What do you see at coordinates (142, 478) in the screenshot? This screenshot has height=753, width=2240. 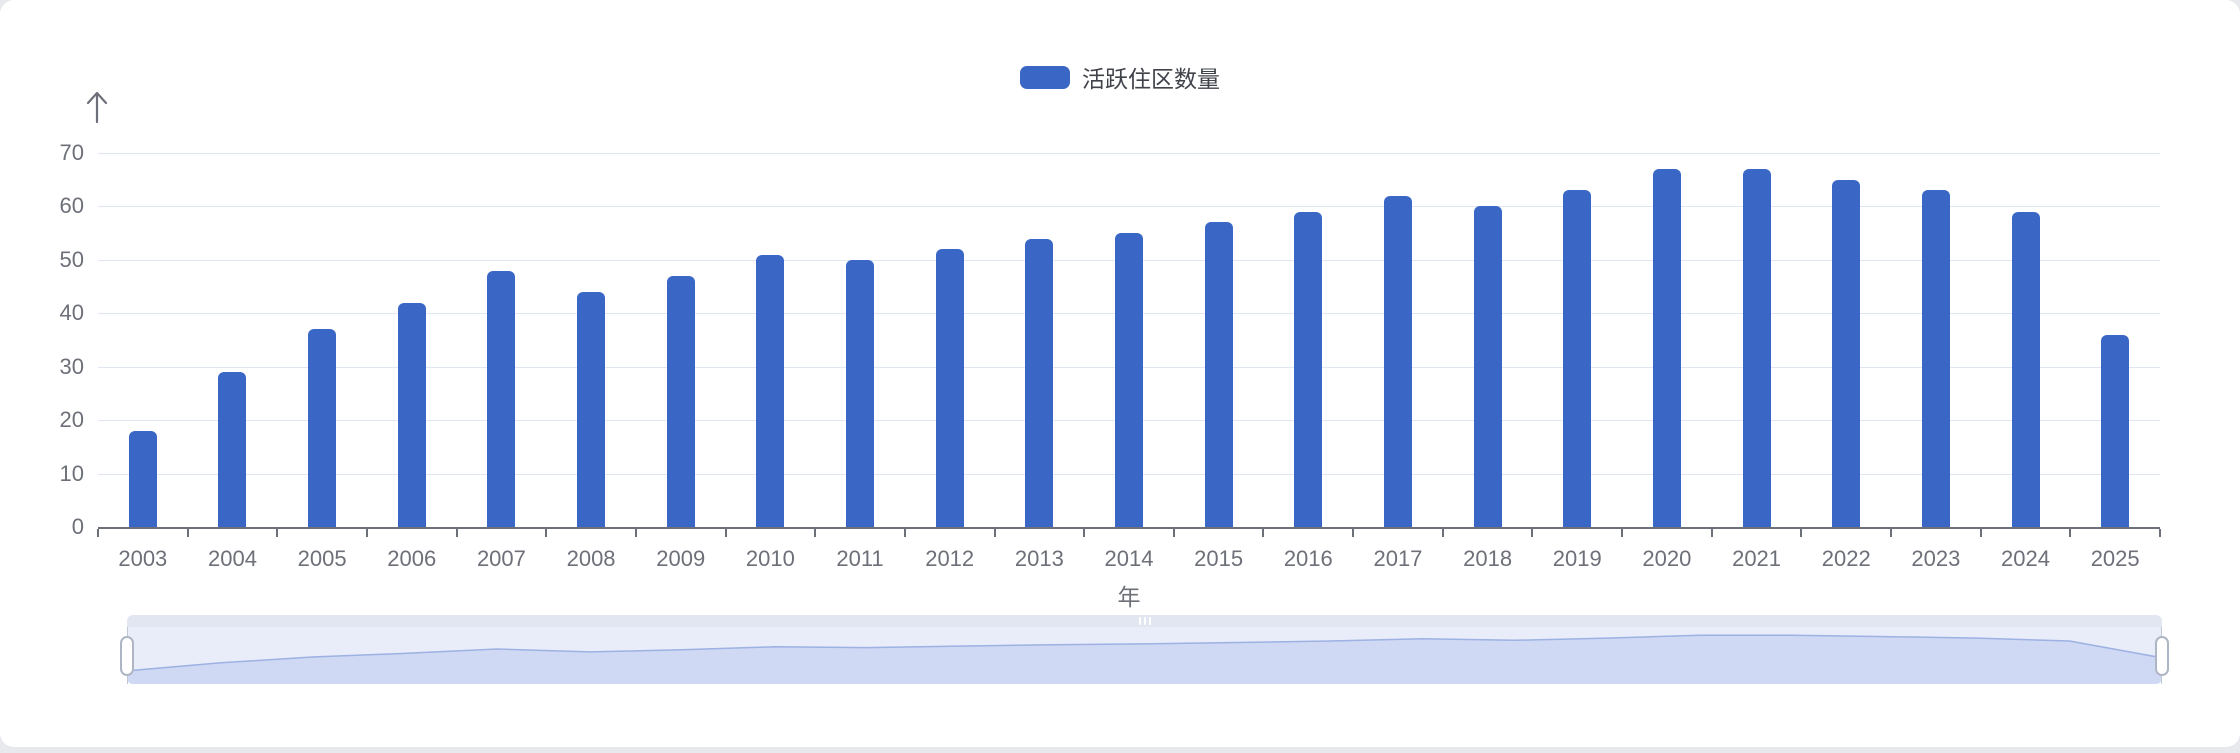 I see `bar-2003` at bounding box center [142, 478].